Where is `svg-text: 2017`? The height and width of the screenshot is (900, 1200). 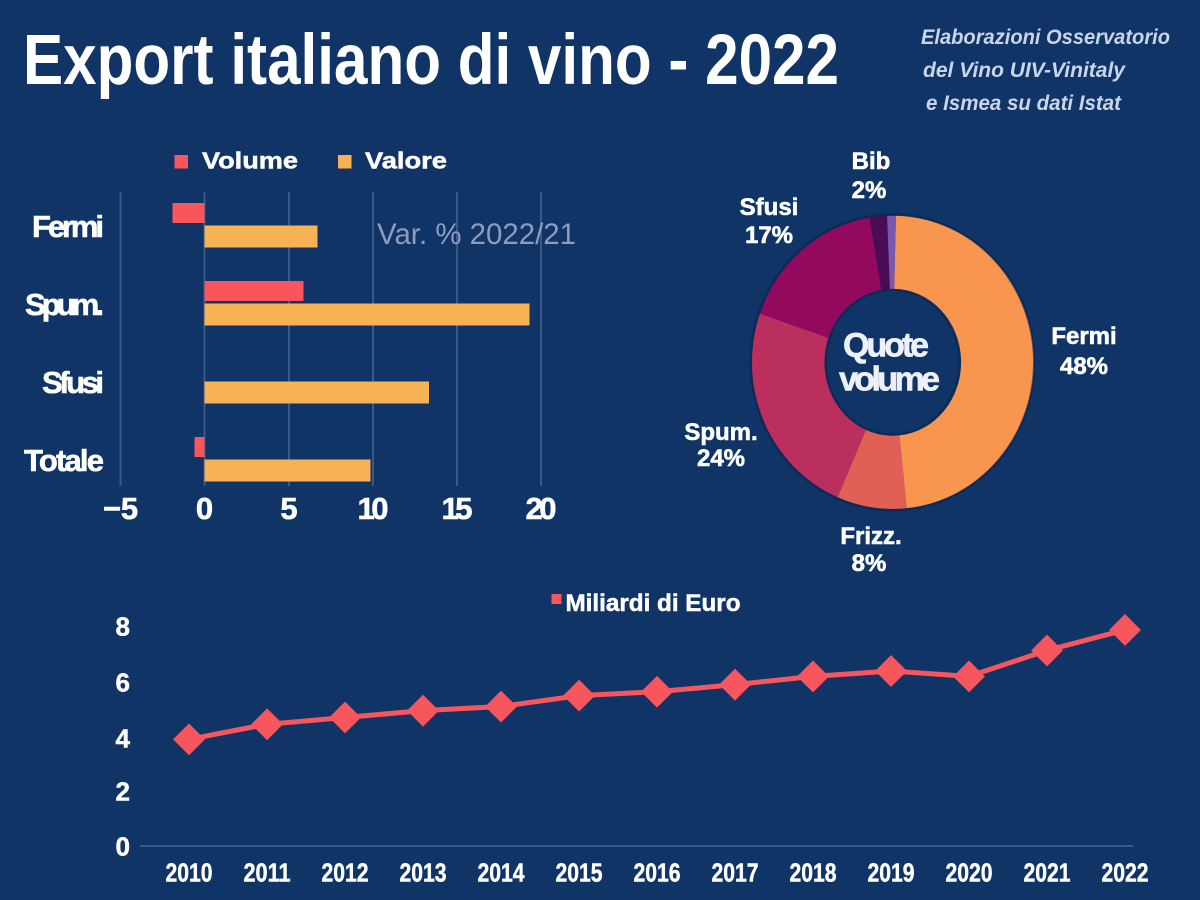
svg-text: 2017 is located at coordinates (735, 873).